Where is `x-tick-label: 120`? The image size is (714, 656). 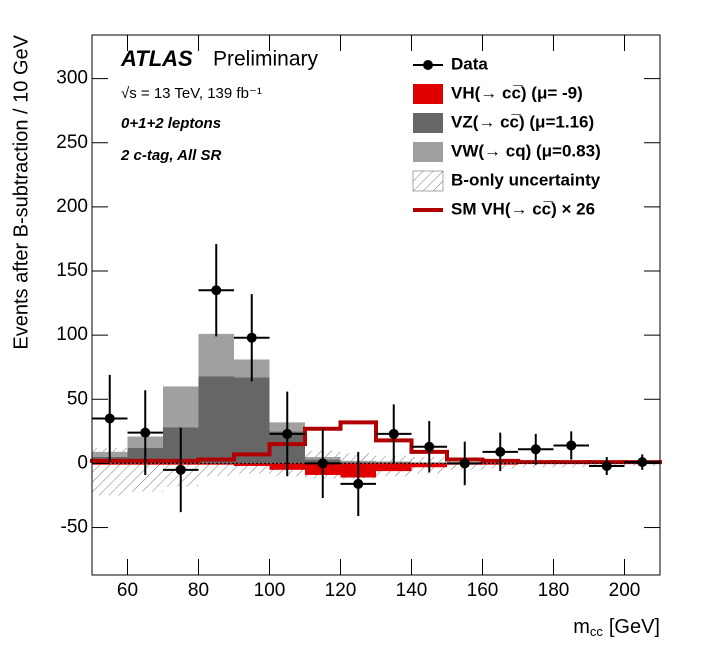
x-tick-label: 120 is located at coordinates (341, 590).